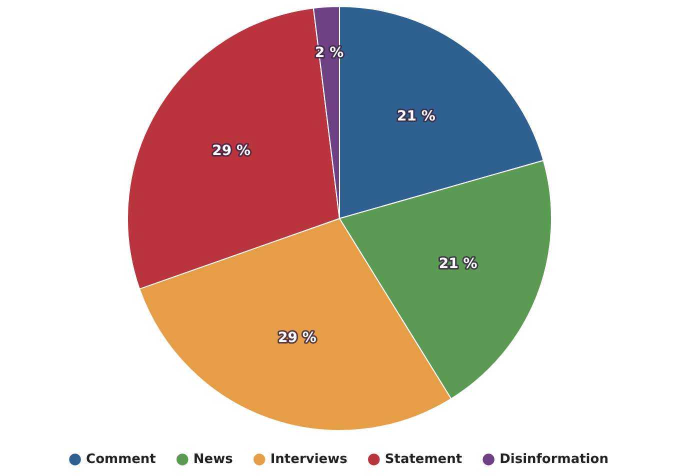 The image size is (679, 476). Describe the element at coordinates (554, 459) in the screenshot. I see `legend-label: Disinformation` at that location.